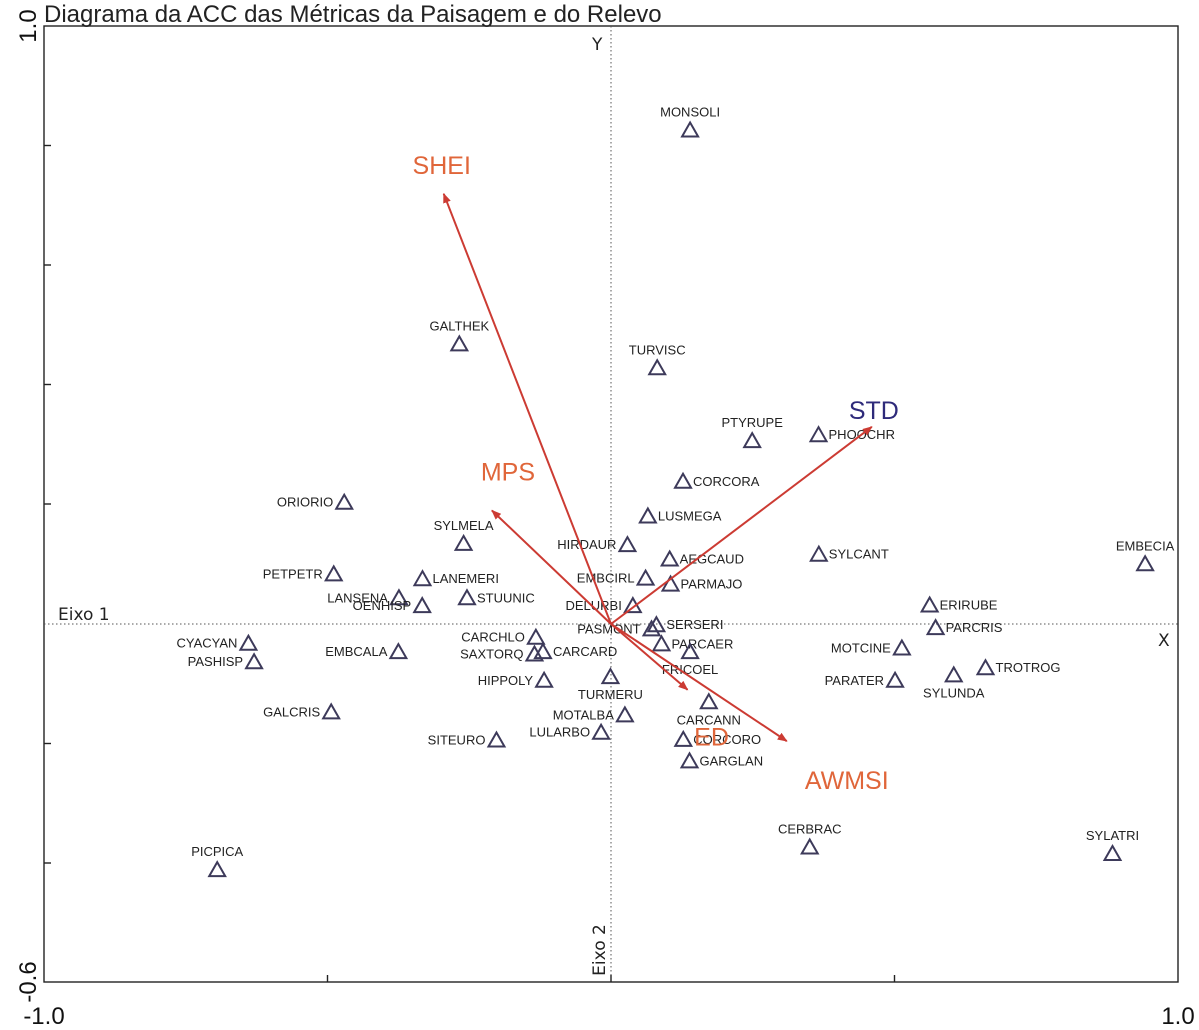  Describe the element at coordinates (442, 166) in the screenshot. I see `vector-label: SHEI` at that location.